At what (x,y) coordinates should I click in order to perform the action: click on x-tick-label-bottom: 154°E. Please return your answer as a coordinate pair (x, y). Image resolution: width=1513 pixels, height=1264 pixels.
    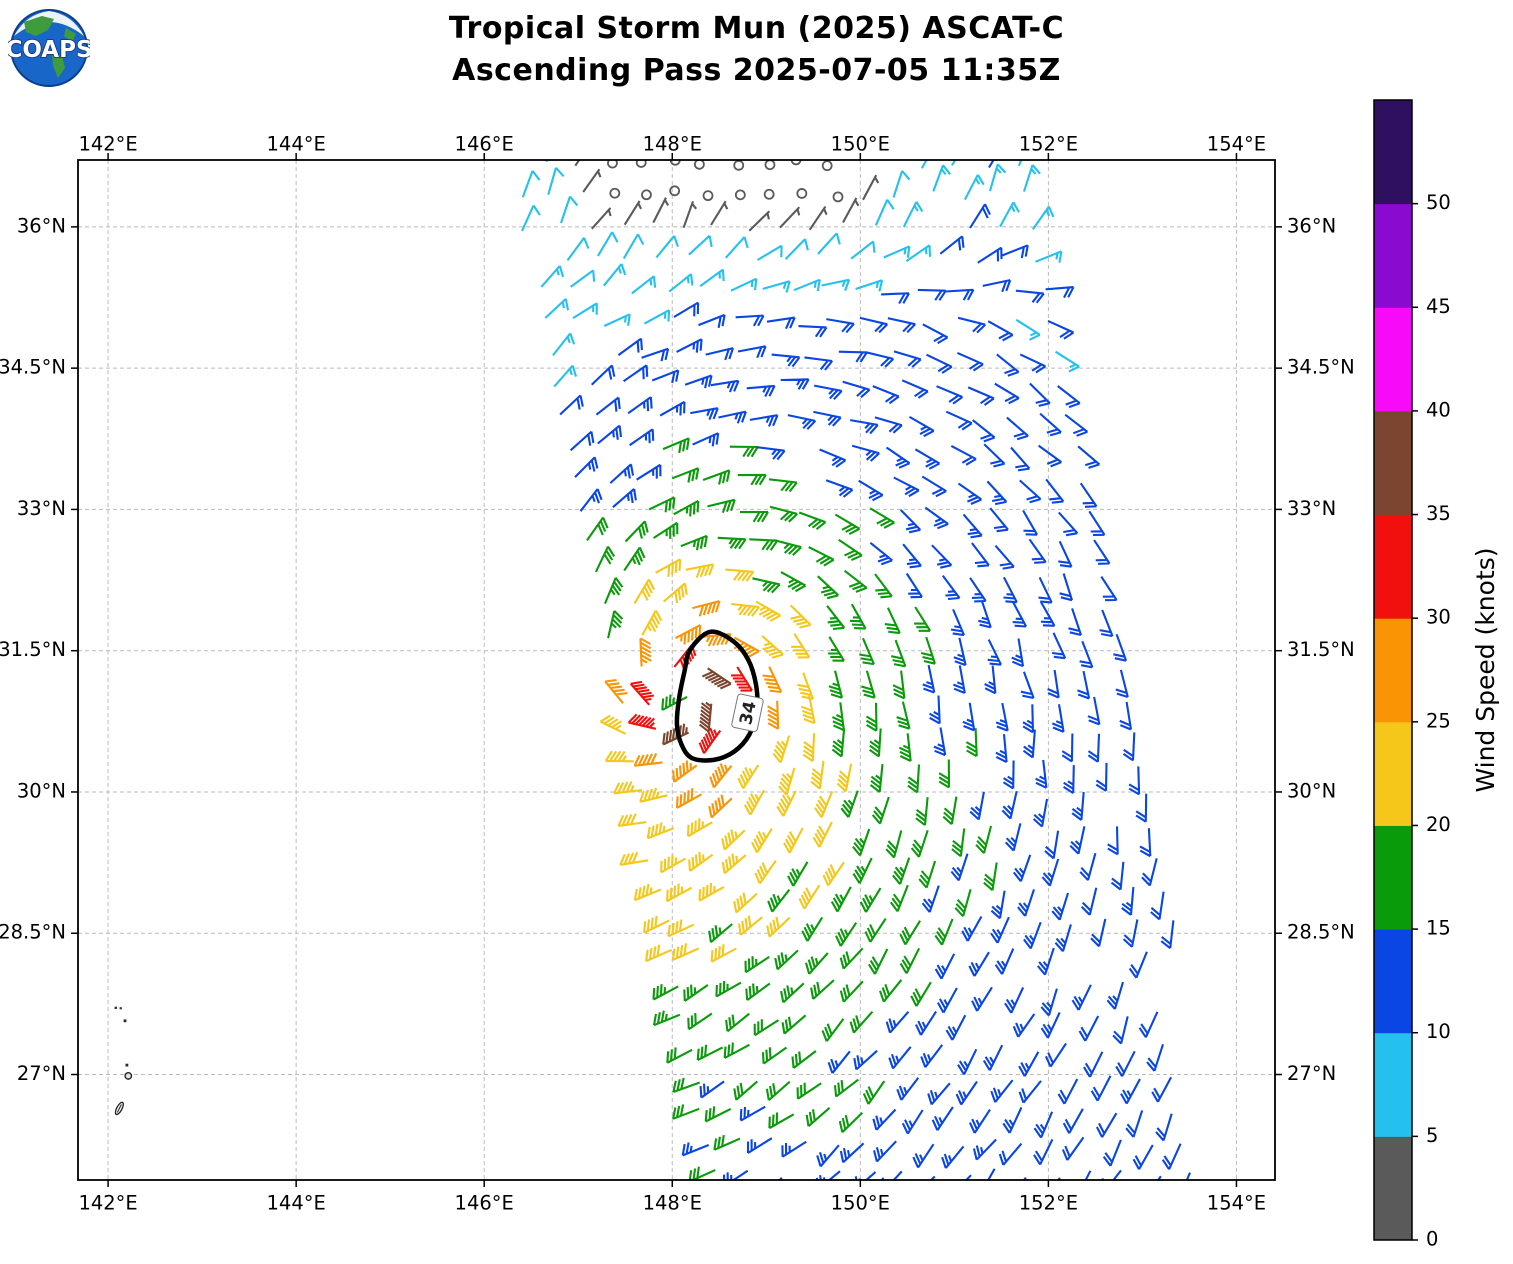
    Looking at the image, I should click on (1236, 1203).